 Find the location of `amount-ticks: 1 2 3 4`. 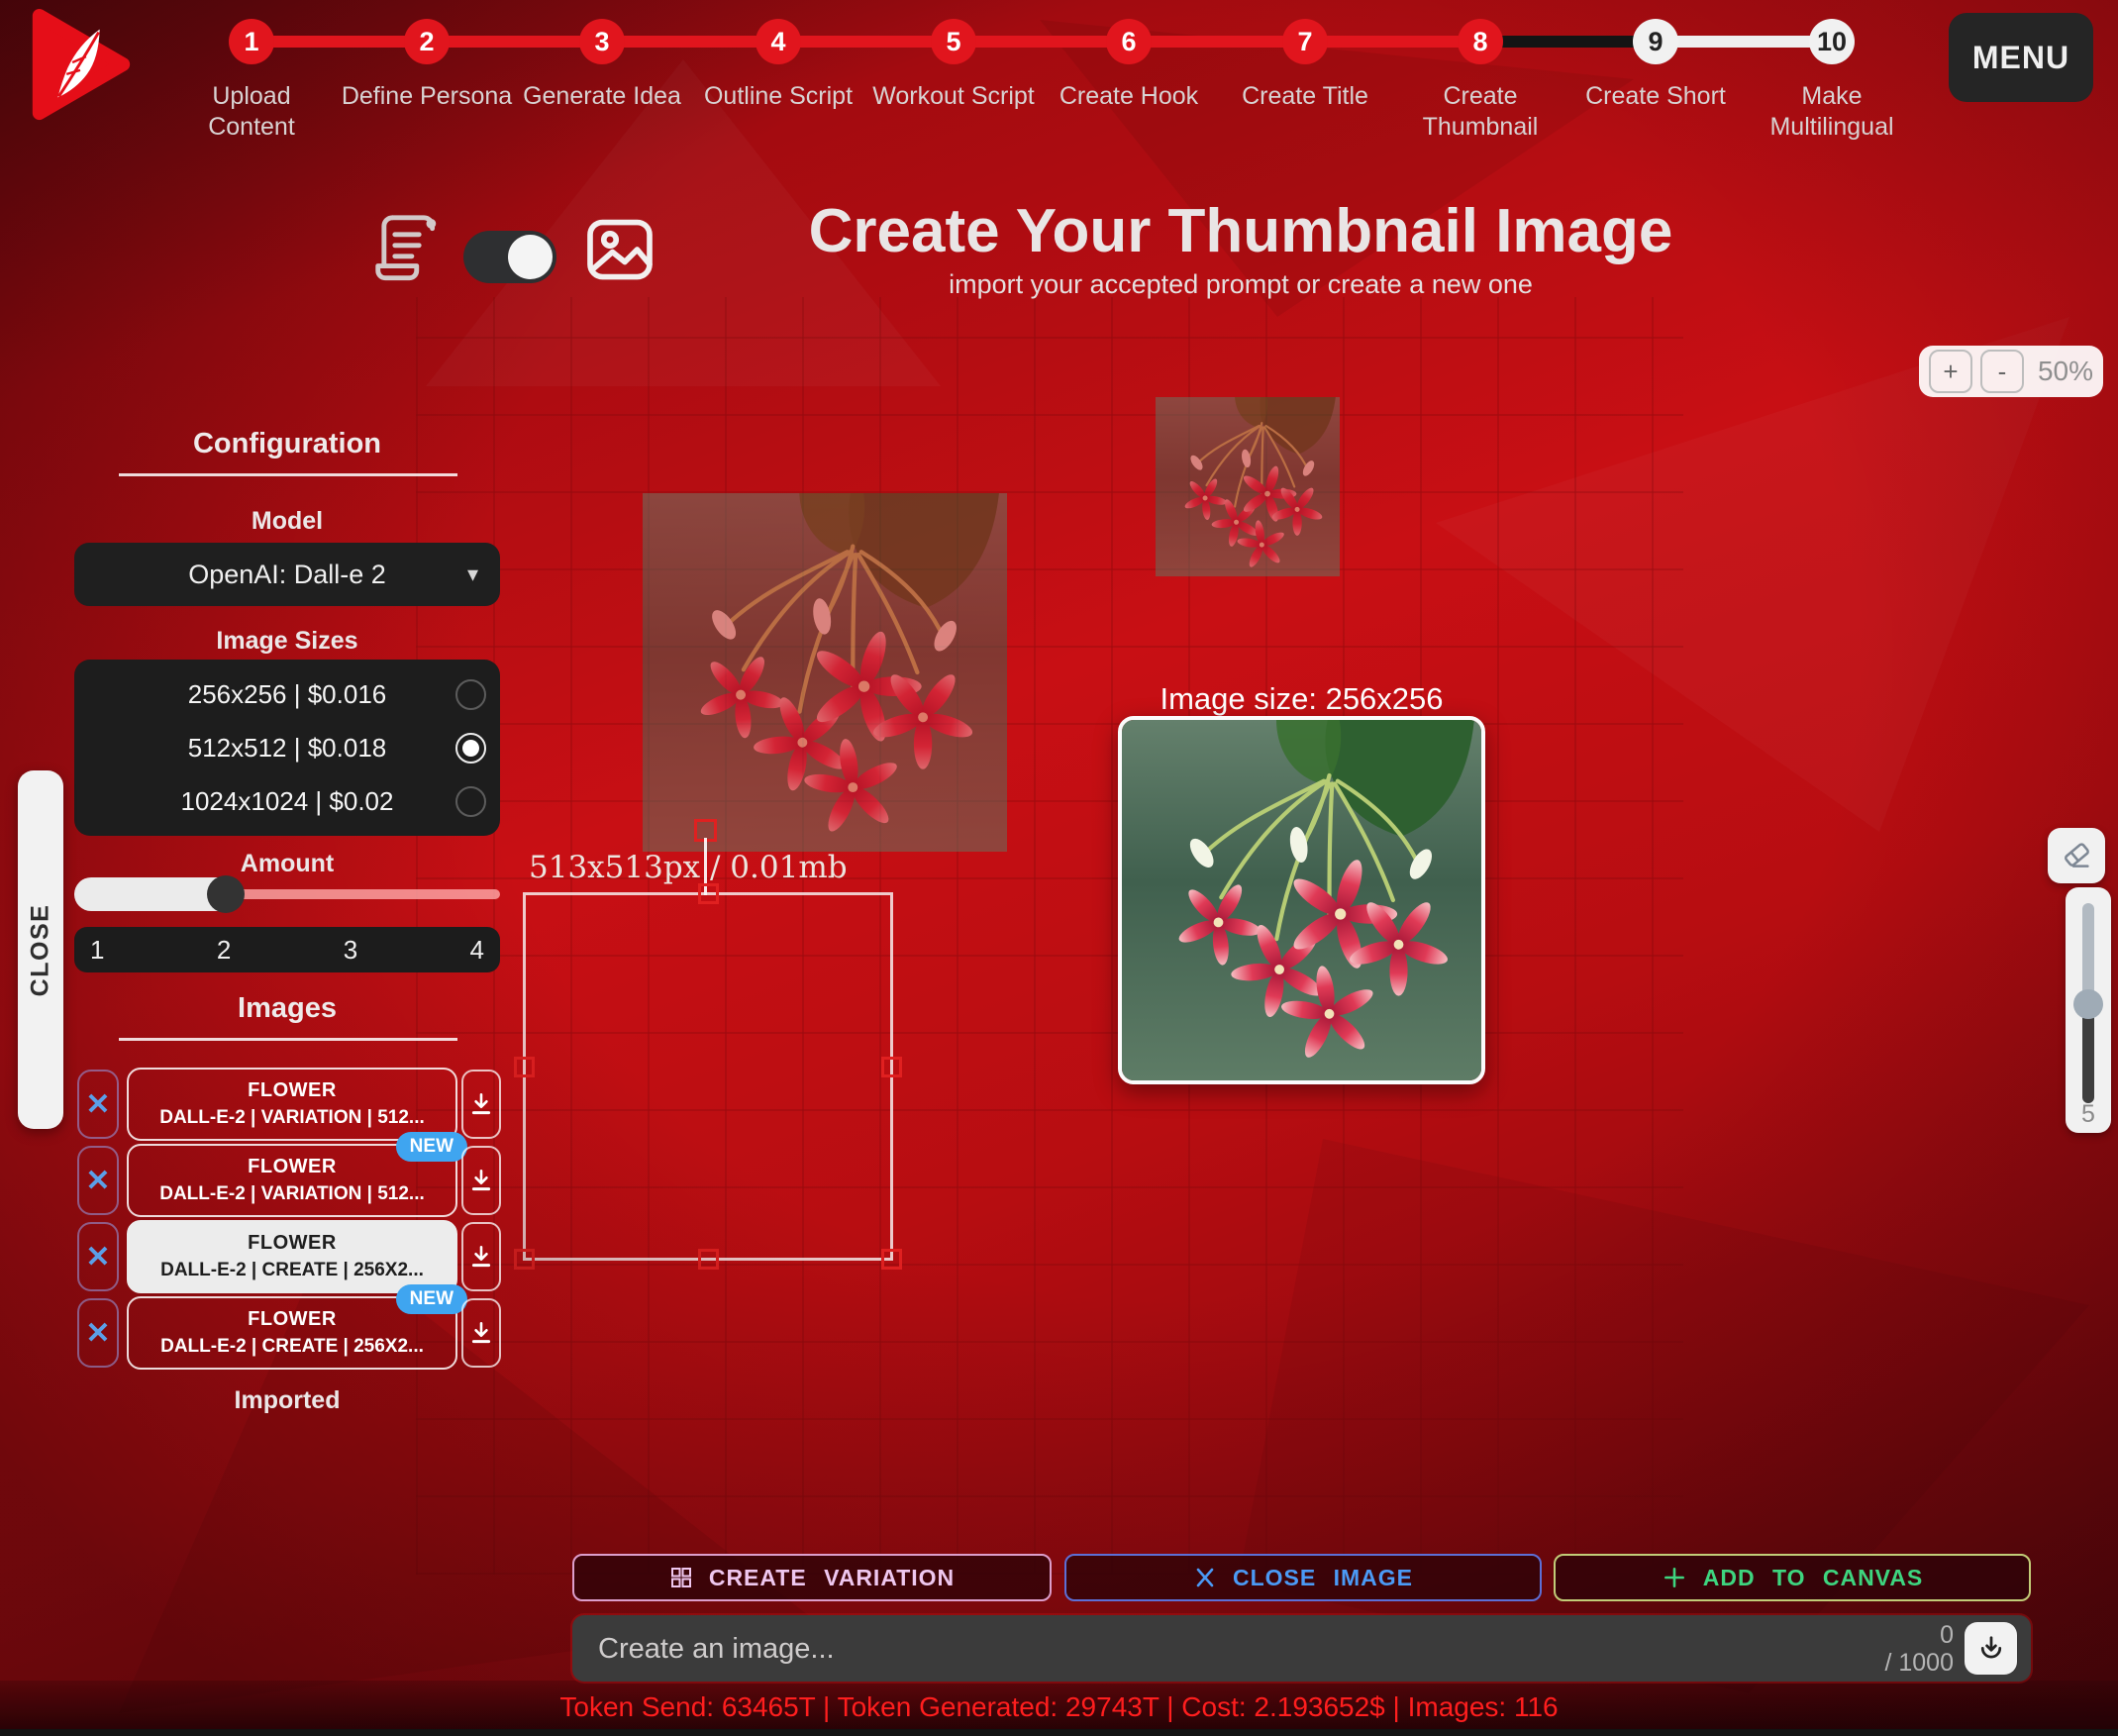

amount-ticks: 1 2 3 4 is located at coordinates (287, 949).